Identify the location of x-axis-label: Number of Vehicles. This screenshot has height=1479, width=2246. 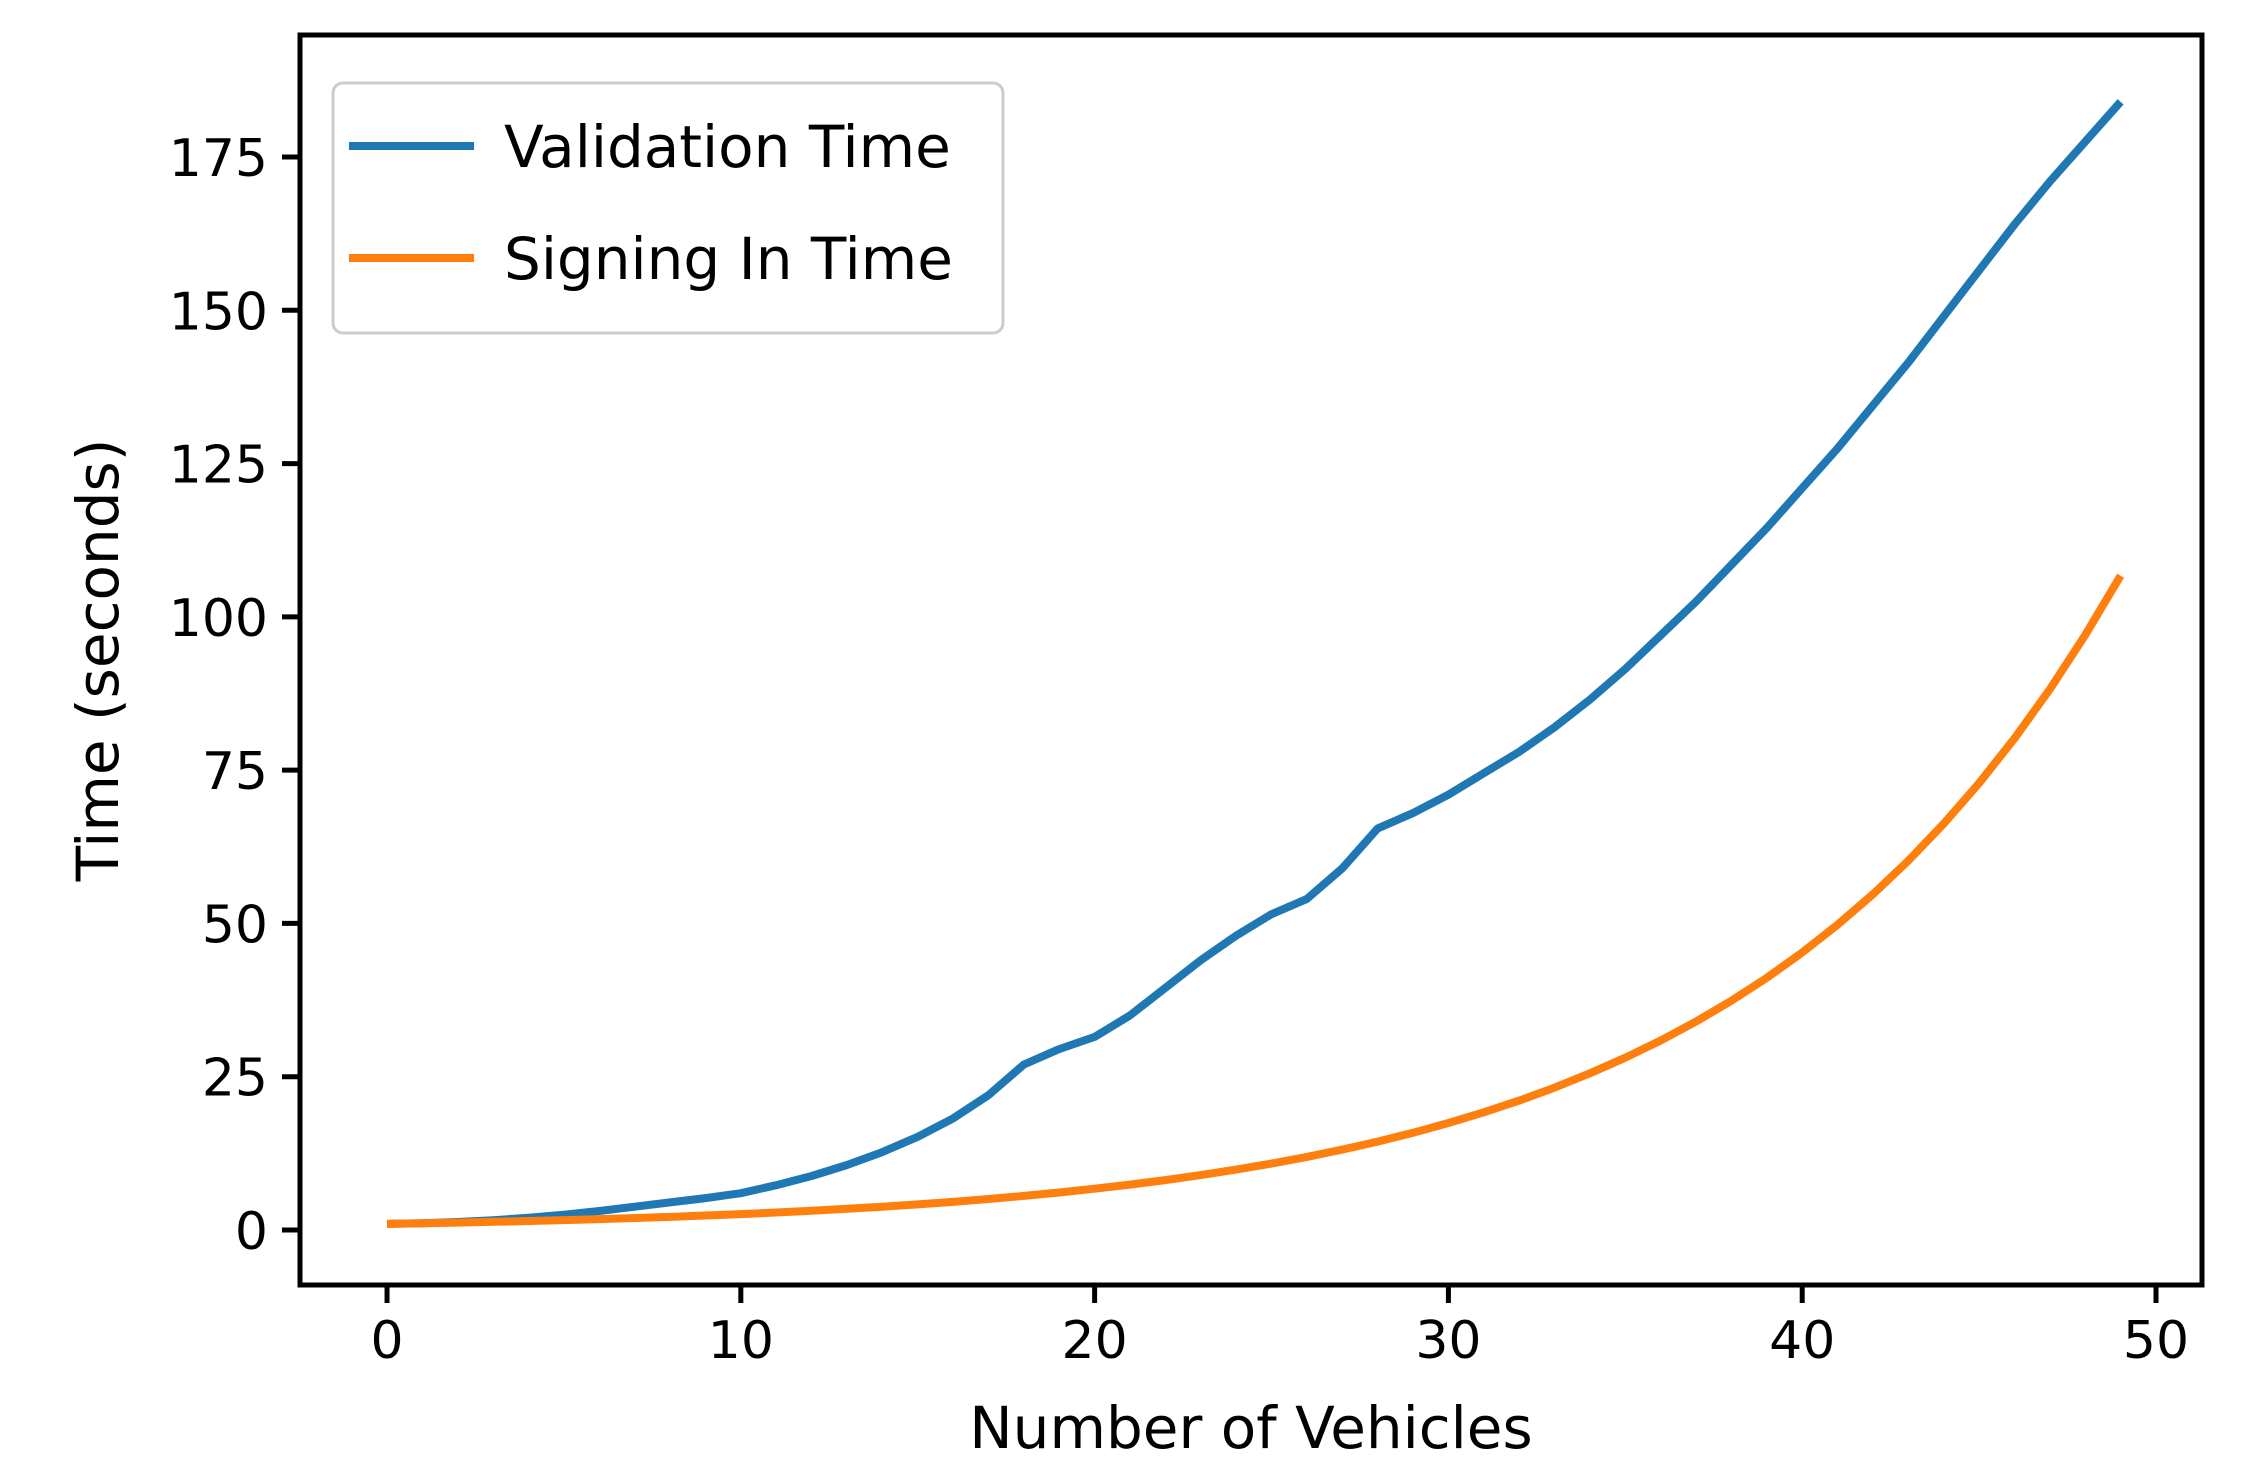
(1250, 1428).